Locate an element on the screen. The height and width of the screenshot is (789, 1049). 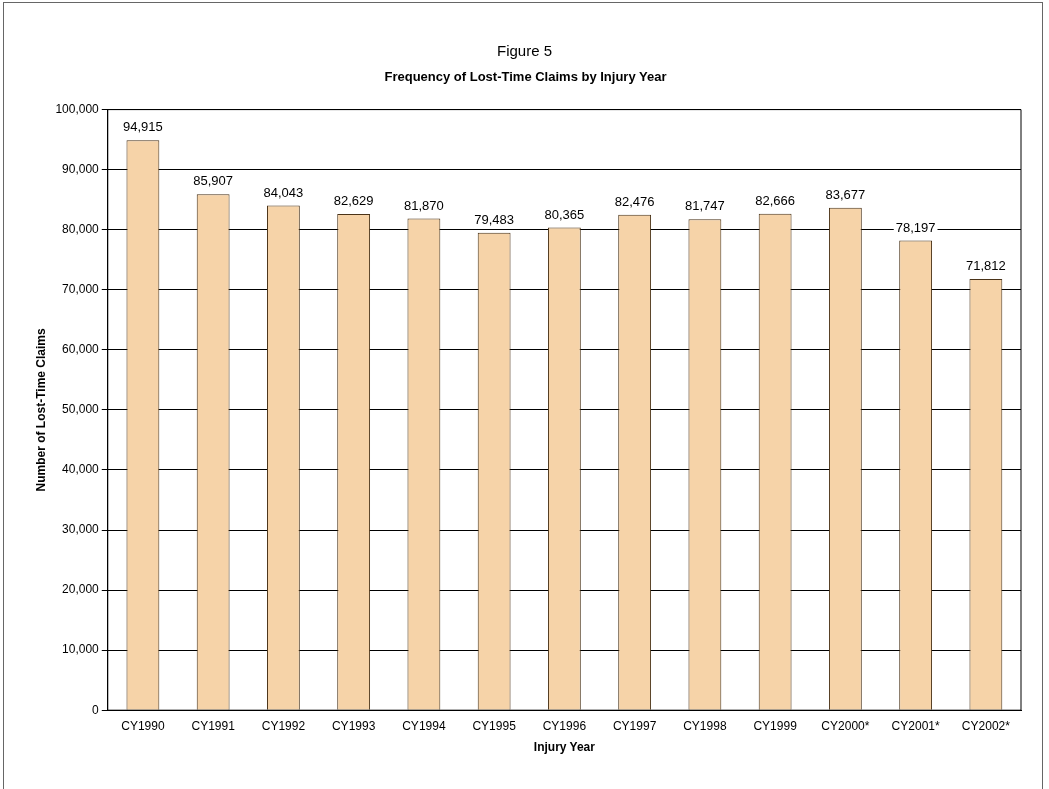
x-tick-label: CY1998 is located at coordinates (705, 725).